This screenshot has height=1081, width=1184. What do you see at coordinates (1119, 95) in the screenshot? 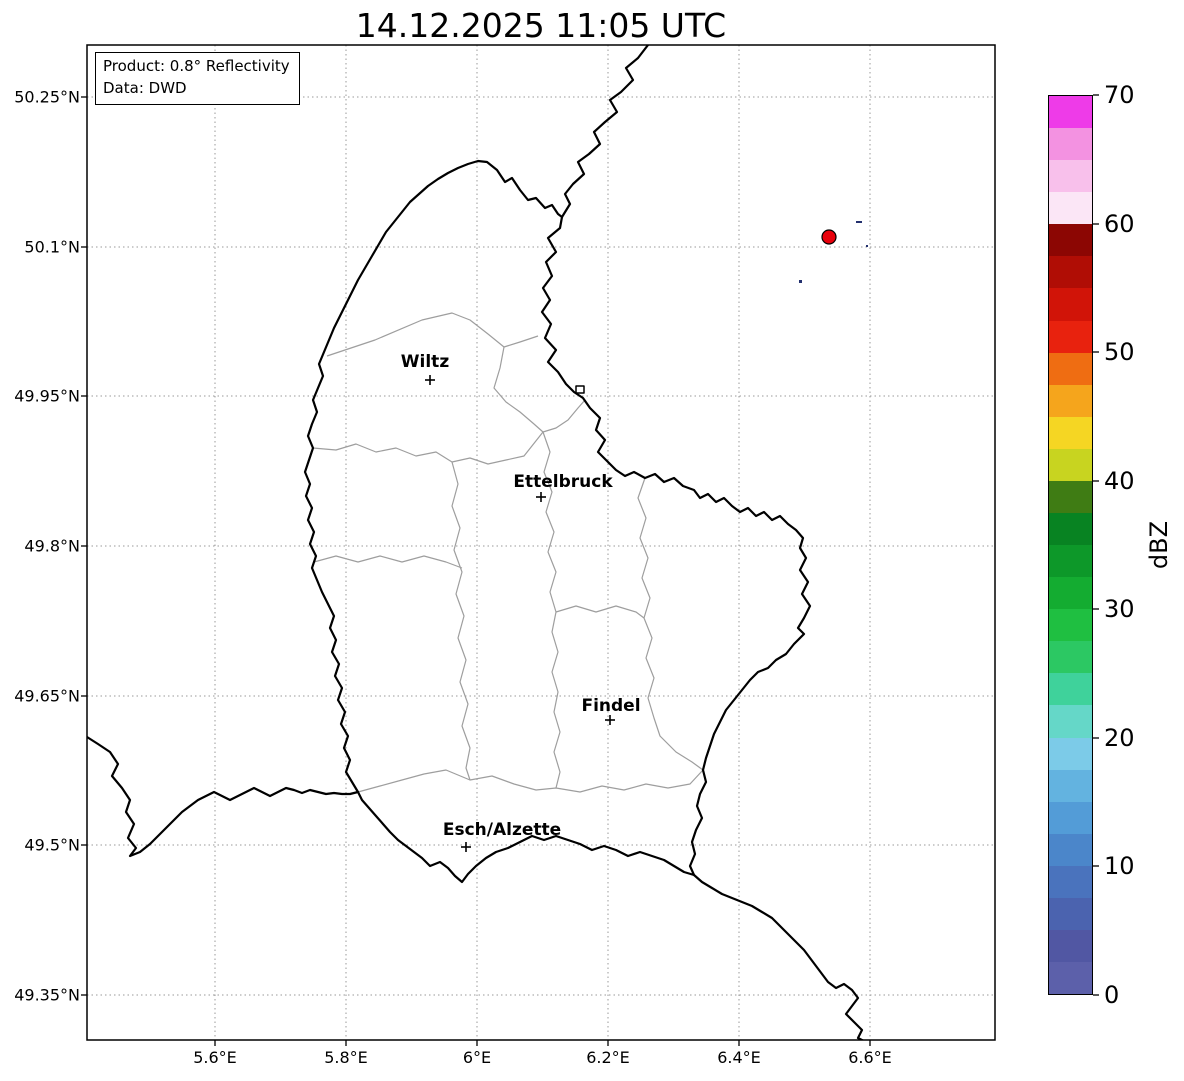
I see `colorbar-tick-label: 70` at bounding box center [1119, 95].